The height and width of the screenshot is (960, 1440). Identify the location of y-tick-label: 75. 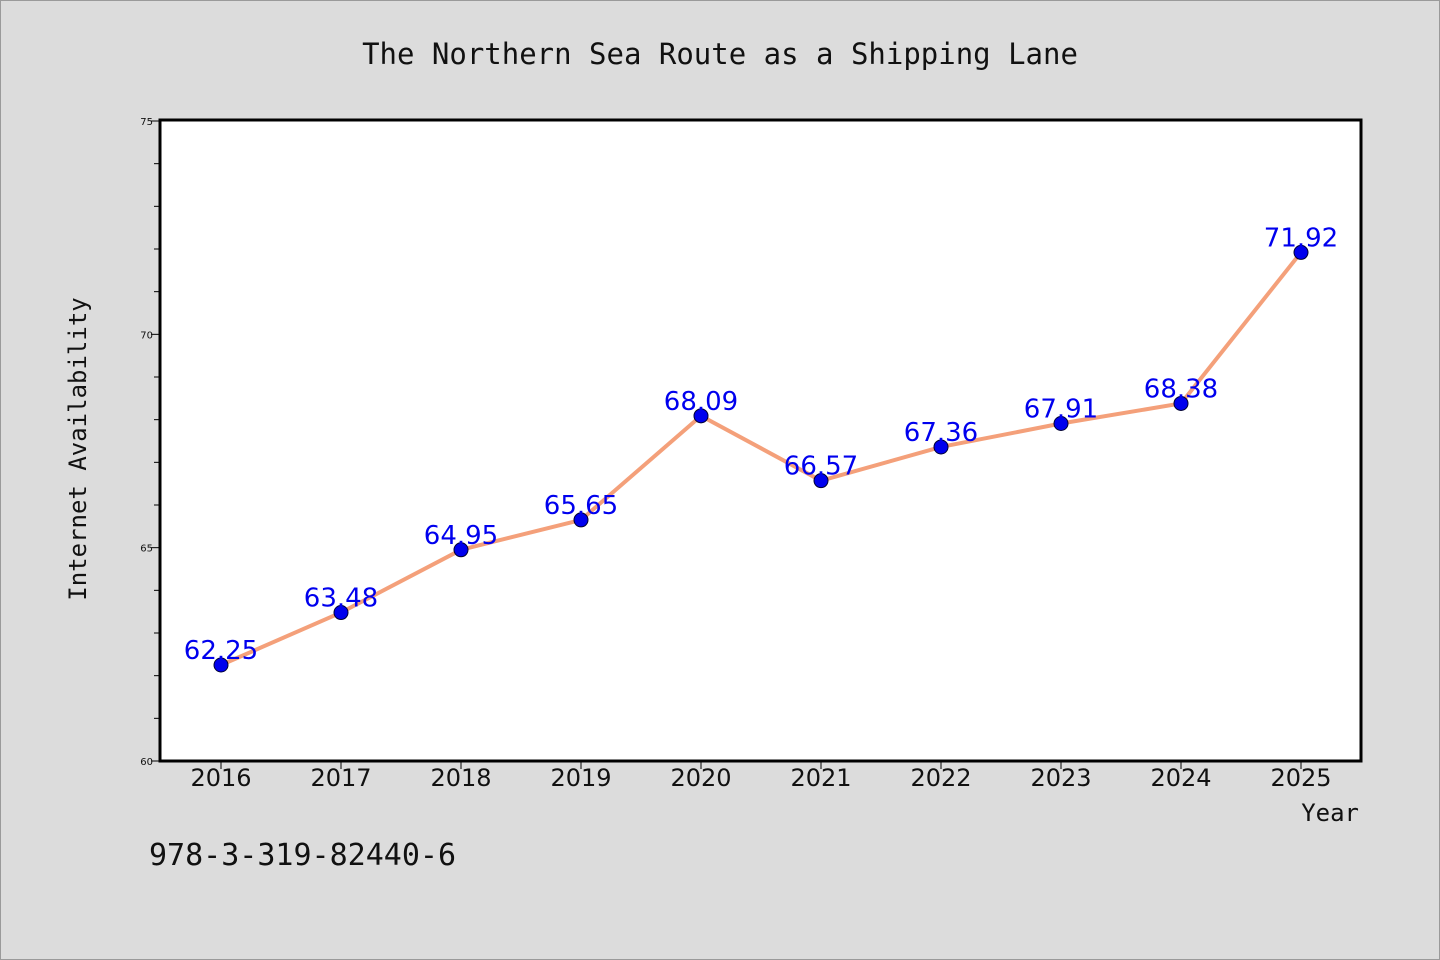
(146, 122).